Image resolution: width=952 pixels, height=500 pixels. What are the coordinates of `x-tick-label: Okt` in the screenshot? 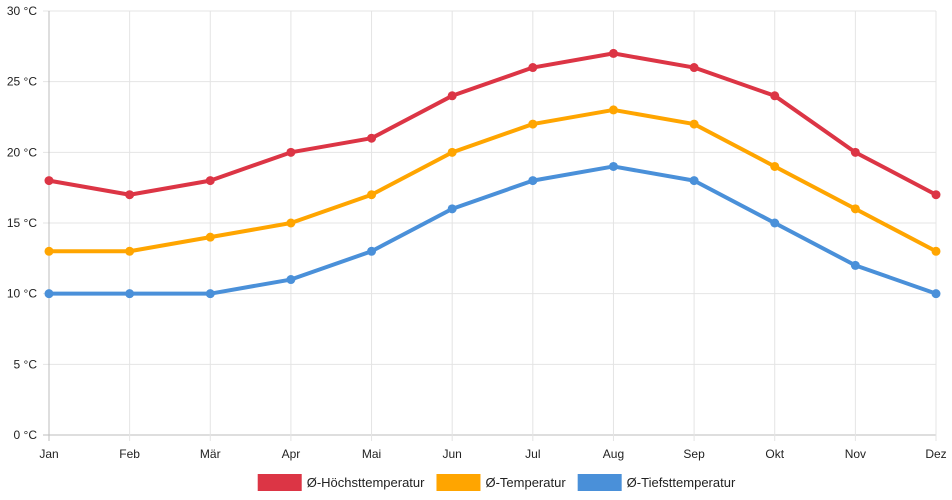 It's located at (774, 454).